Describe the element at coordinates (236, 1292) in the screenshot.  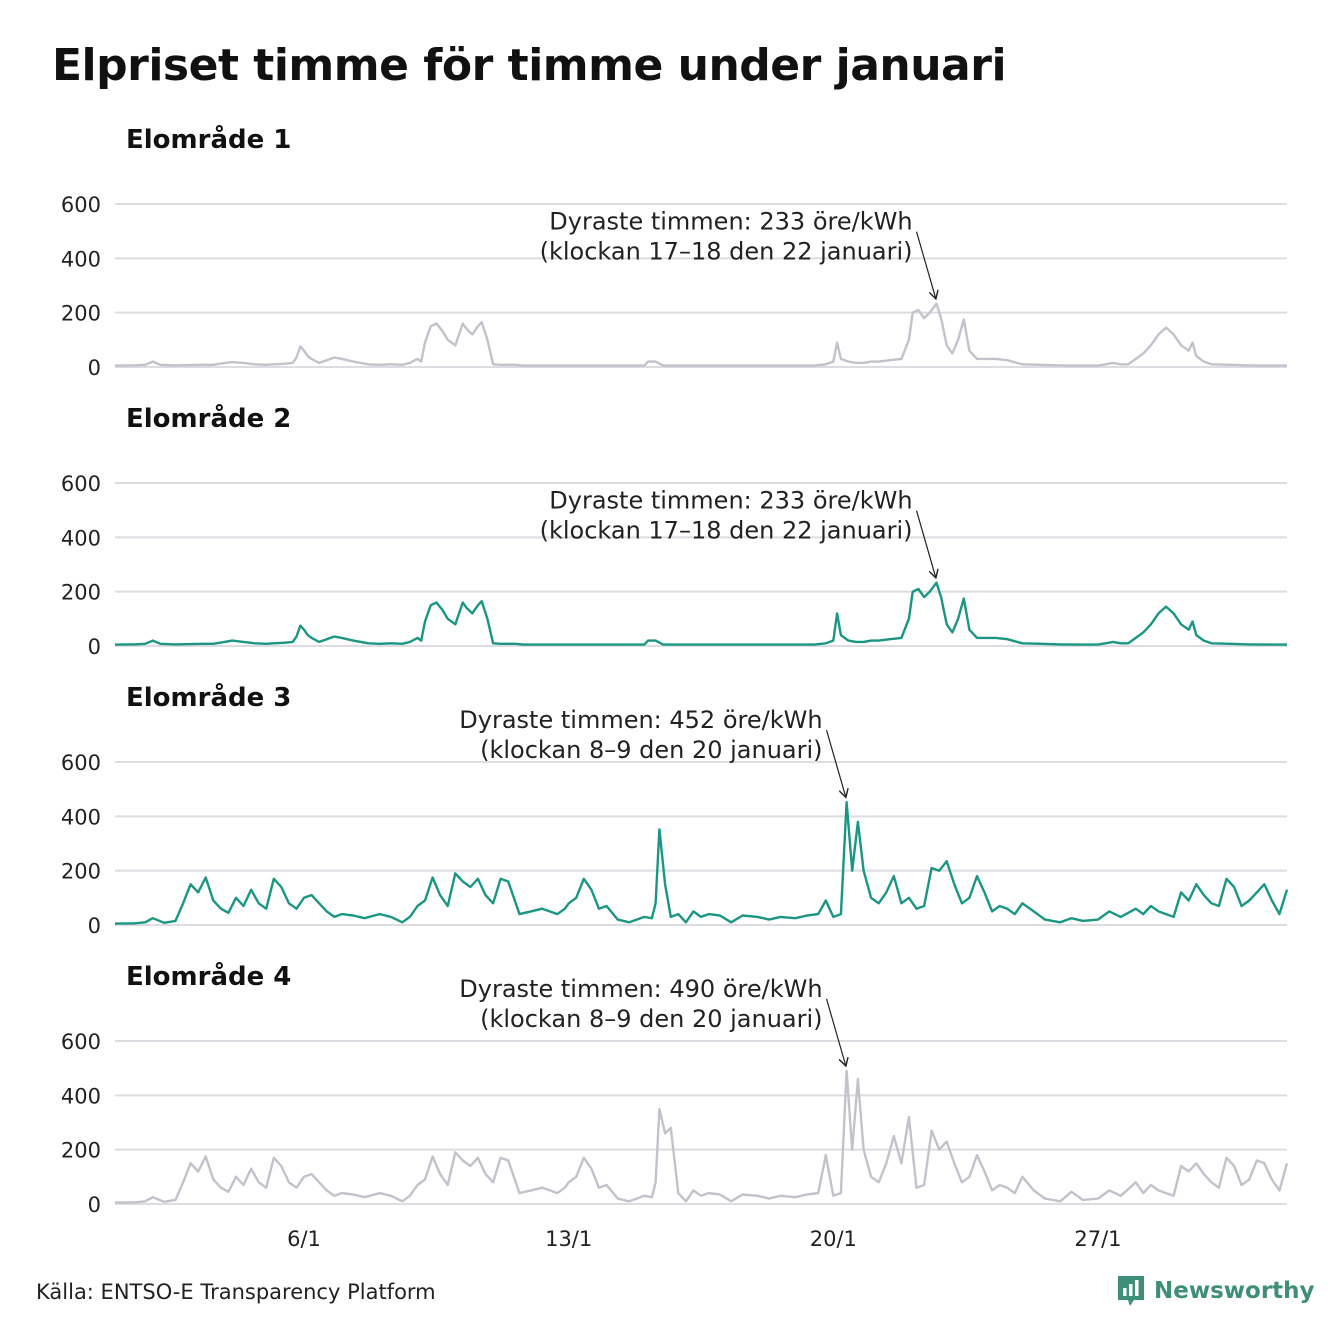
I see `source-note: Källa: ENTSO-E Transparency Platform` at that location.